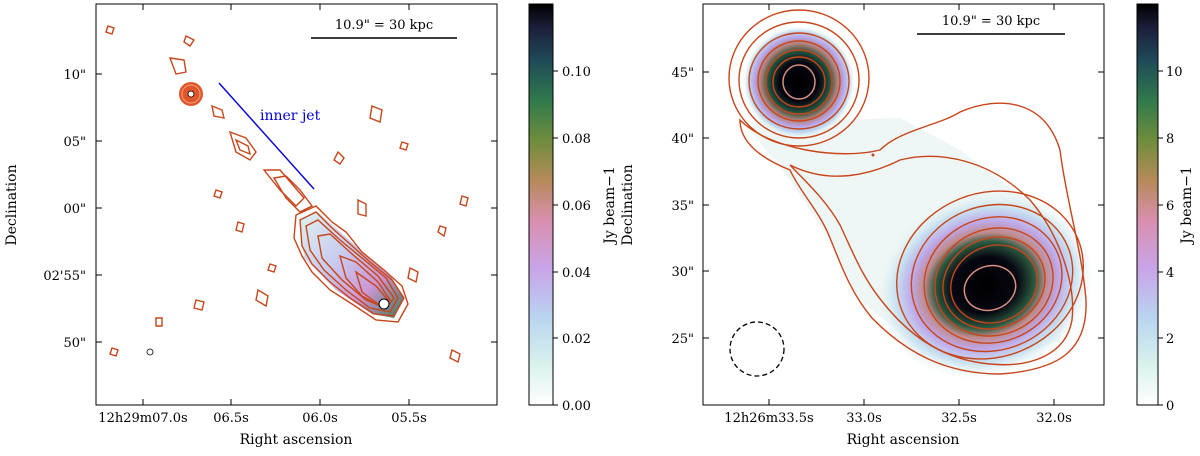  I want to click on y-tick-label: 05", so click(74, 142).